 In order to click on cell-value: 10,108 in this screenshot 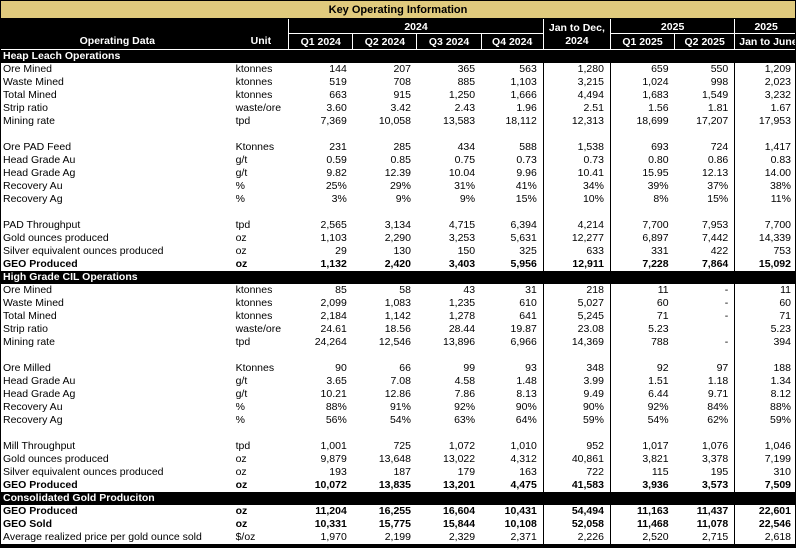, I will do `click(520, 524)`.